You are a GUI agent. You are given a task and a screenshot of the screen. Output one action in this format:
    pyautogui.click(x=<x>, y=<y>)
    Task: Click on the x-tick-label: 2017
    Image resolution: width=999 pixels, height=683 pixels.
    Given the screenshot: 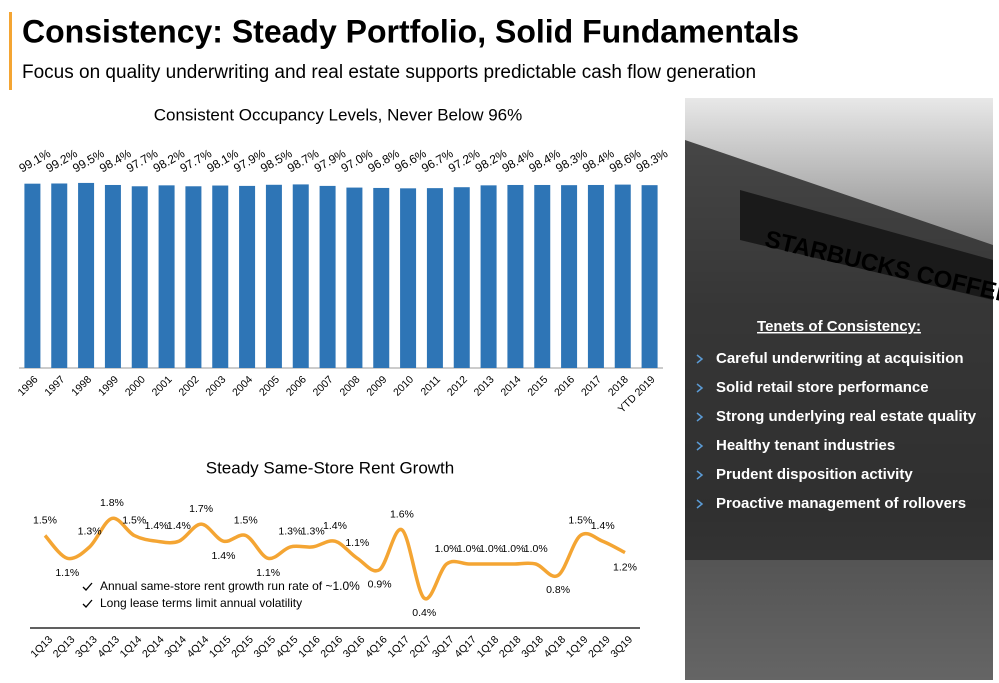 What is the action you would take?
    pyautogui.click(x=591, y=385)
    